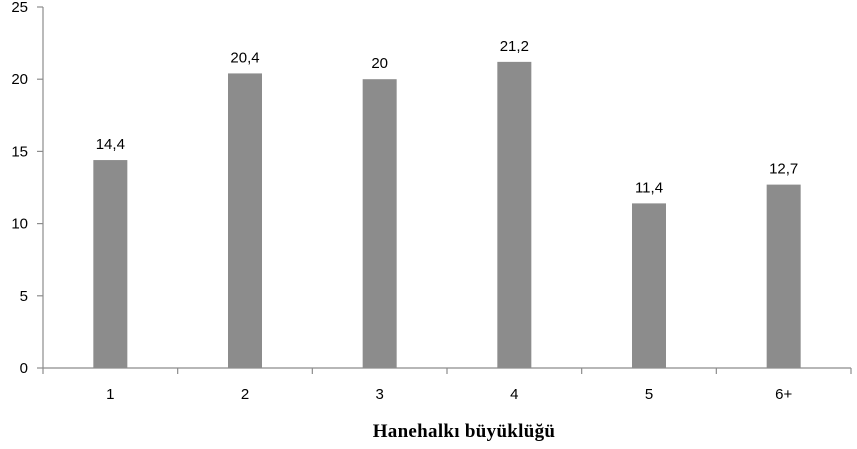  Describe the element at coordinates (110, 394) in the screenshot. I see `x-tick-label: 1` at that location.